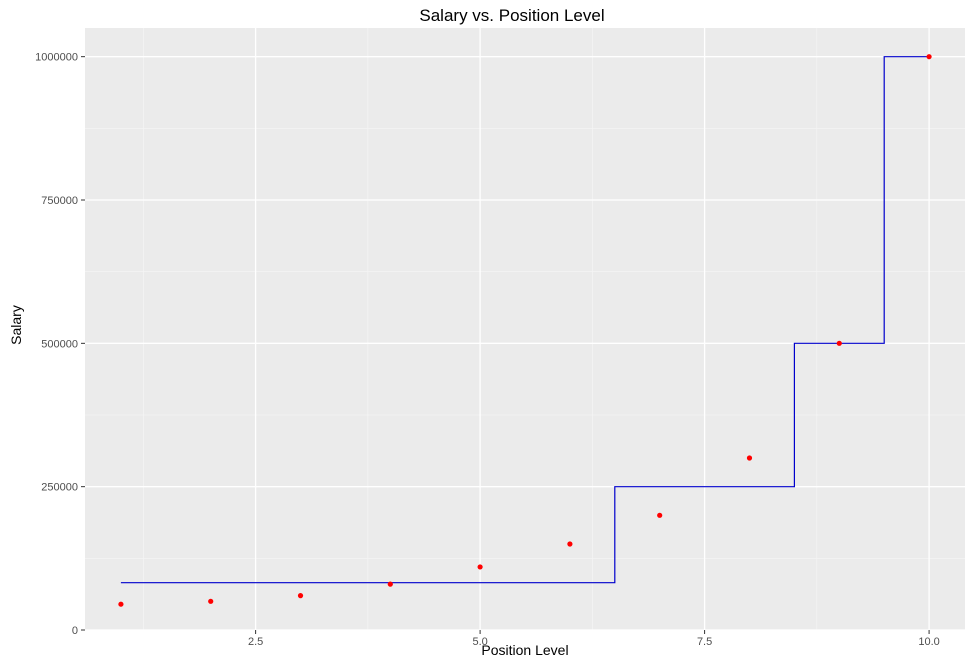 This screenshot has width=972, height=664. What do you see at coordinates (704, 642) in the screenshot?
I see `x-tick-label: 7.5` at bounding box center [704, 642].